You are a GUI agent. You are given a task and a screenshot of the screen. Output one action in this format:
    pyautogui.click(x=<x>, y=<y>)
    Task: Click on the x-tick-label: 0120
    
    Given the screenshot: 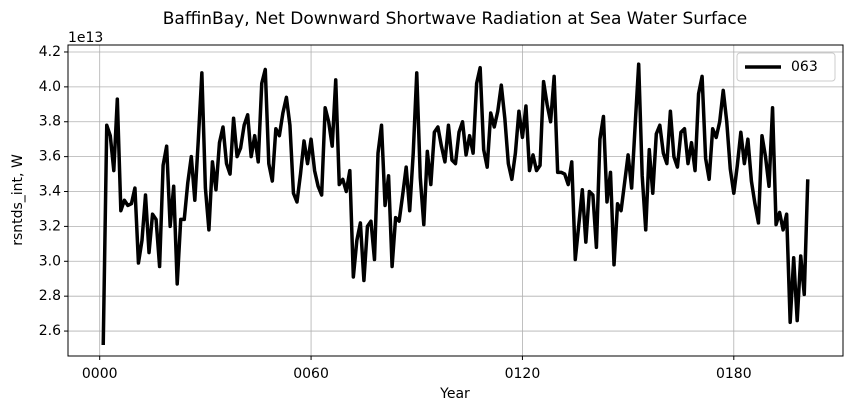 What is the action you would take?
    pyautogui.click(x=523, y=374)
    